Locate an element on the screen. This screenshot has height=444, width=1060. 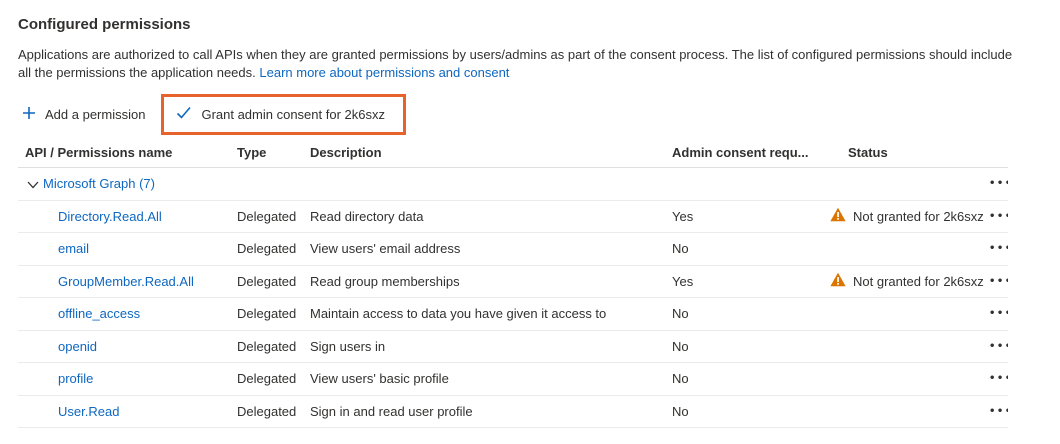
permission-name-link: User.Read is located at coordinates (89, 411).